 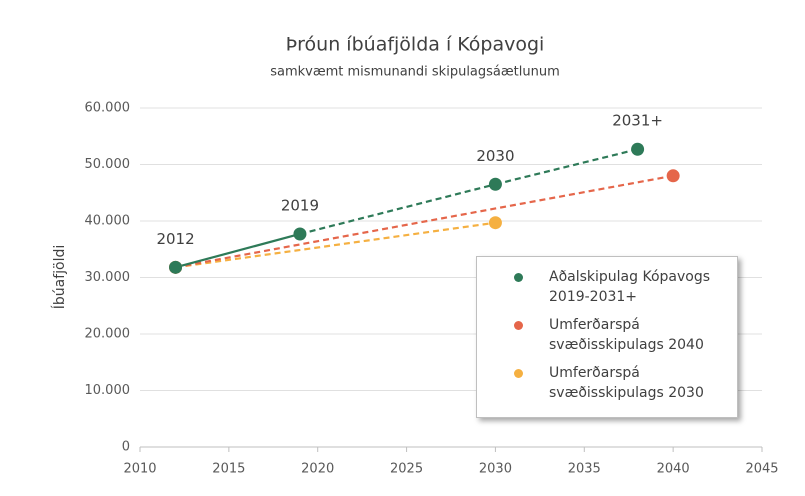 I want to click on y-tick-label: 0, so click(x=126, y=447).